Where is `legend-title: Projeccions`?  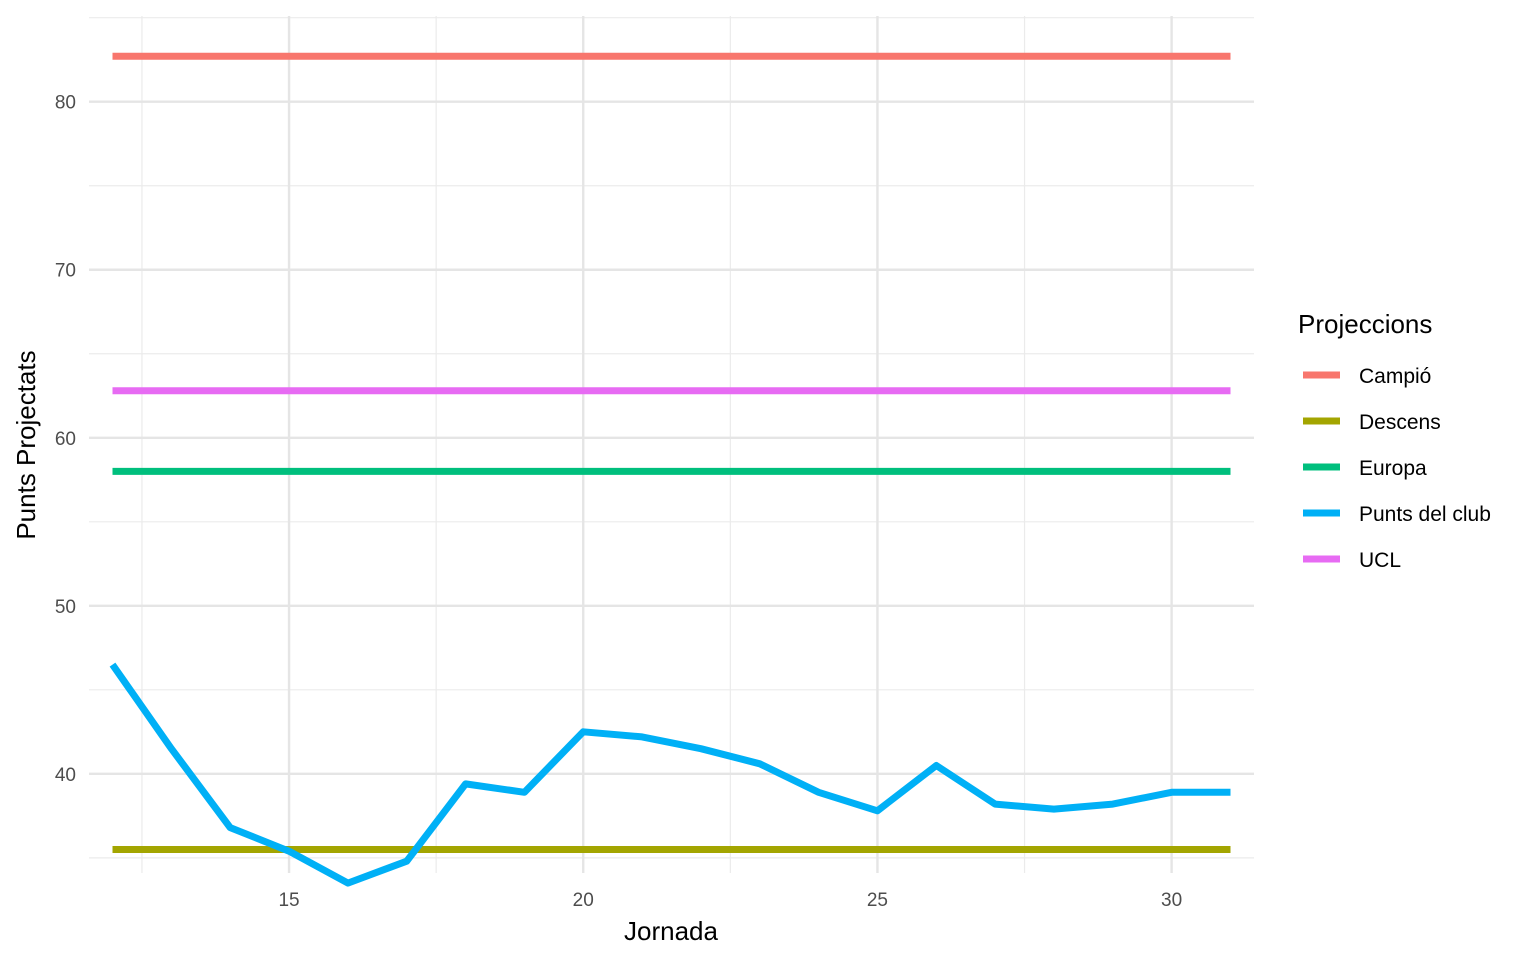 legend-title: Projeccions is located at coordinates (1365, 324).